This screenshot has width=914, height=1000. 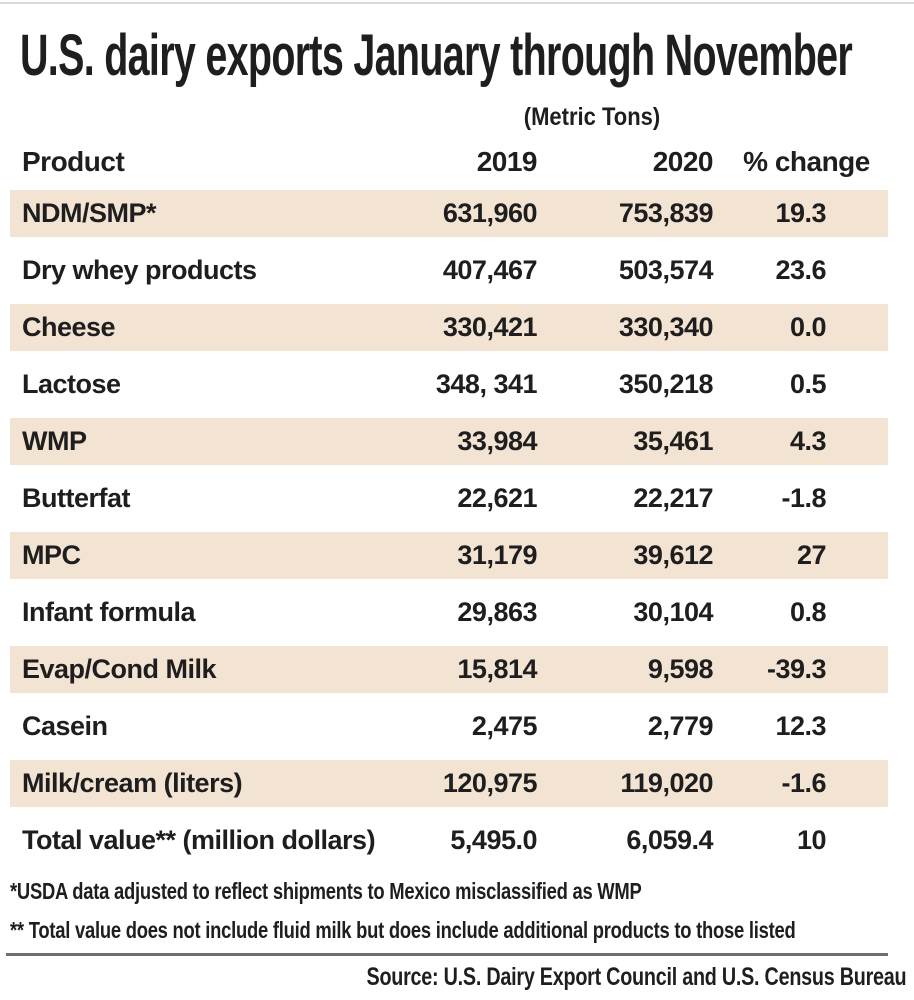 I want to click on table-row: NDM/SMP* 631,960 753,839 19.3, so click(x=449, y=213).